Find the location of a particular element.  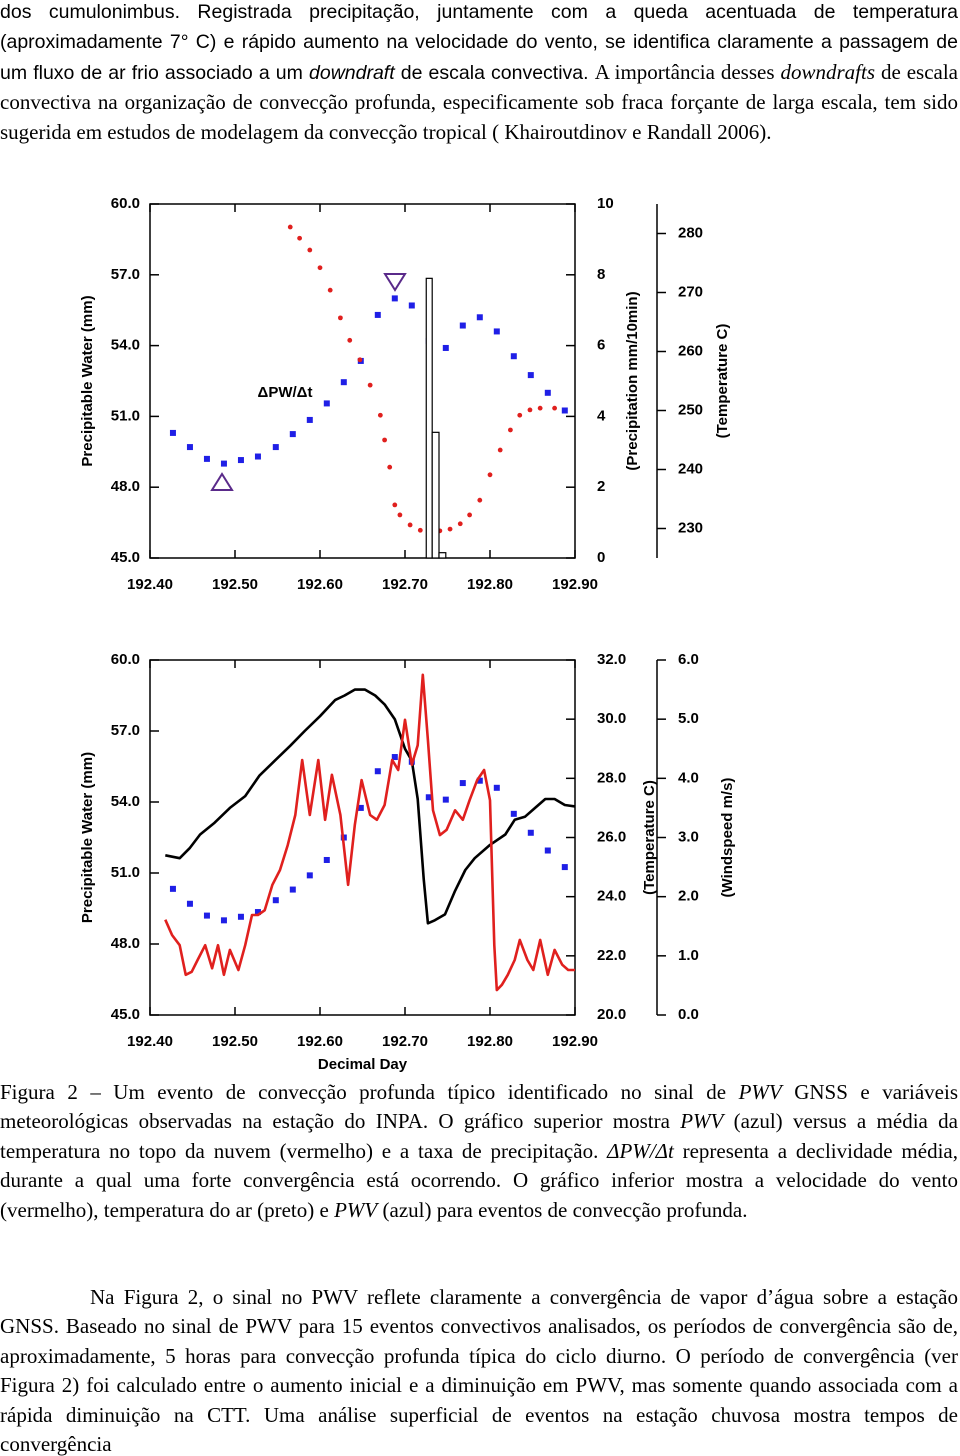

y-axis-label: Precipitable Water (mm) is located at coordinates (87, 837).